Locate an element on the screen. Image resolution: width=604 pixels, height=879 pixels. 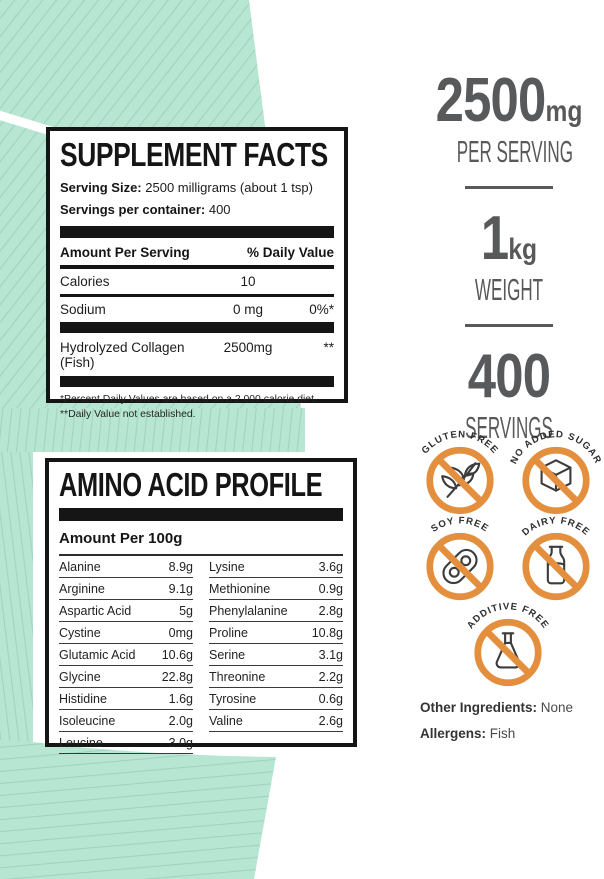
amino-value: 2.6g is located at coordinates (330, 720).